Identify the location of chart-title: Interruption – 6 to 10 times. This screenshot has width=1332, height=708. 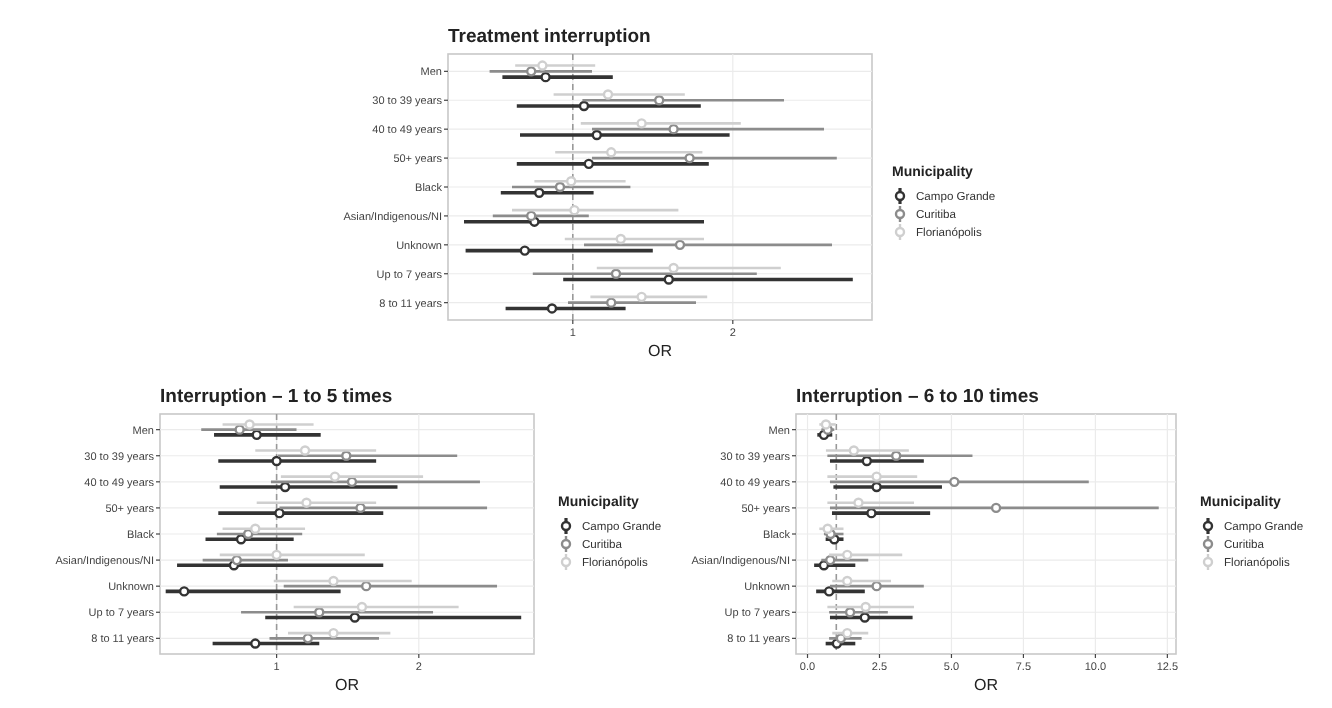
(917, 397).